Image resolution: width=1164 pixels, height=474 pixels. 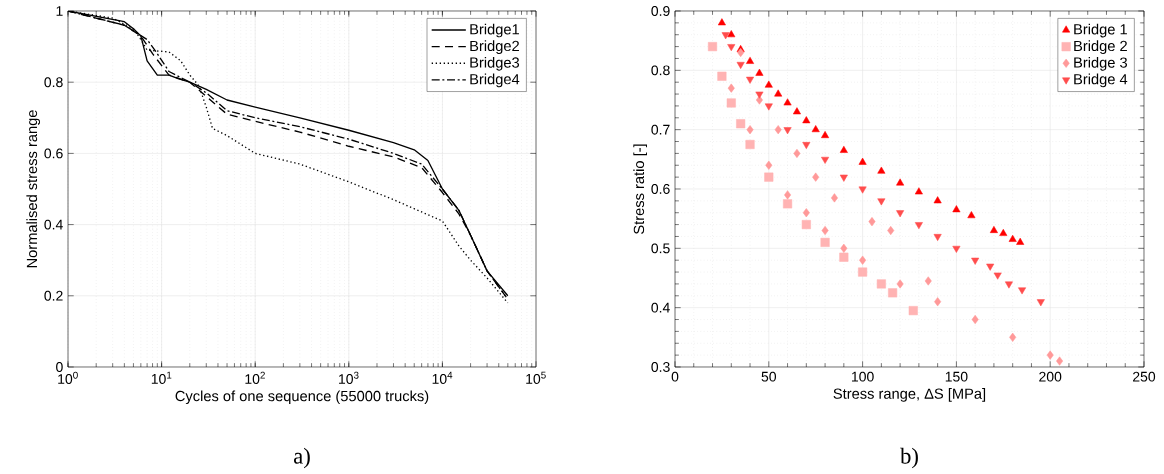 I want to click on legend-label: Bridge 2, so click(x=1100, y=47).